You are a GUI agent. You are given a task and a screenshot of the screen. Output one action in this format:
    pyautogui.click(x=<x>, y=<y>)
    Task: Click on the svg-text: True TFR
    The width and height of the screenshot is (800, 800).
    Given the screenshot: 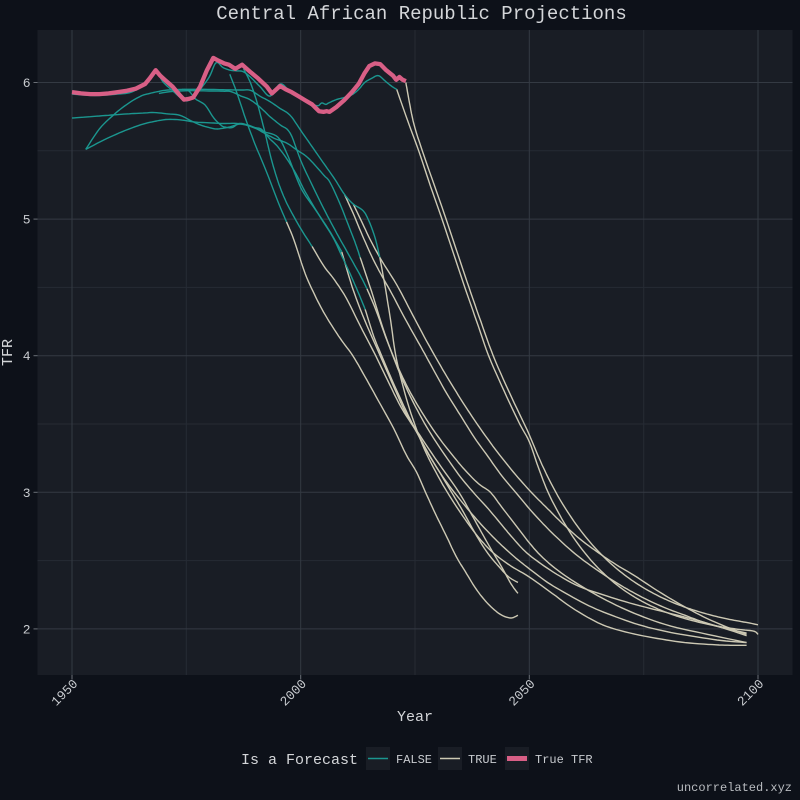 What is the action you would take?
    pyautogui.click(x=564, y=760)
    